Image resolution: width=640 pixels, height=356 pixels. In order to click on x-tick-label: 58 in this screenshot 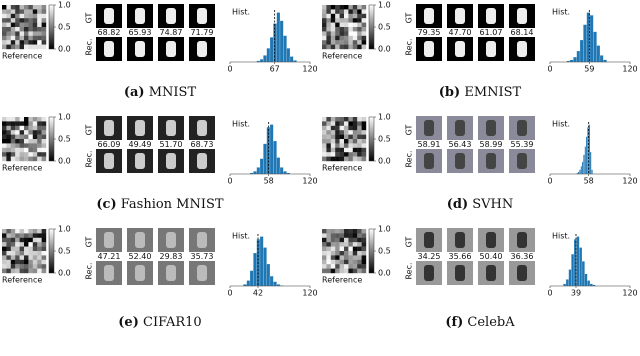, I will do `click(269, 181)`.